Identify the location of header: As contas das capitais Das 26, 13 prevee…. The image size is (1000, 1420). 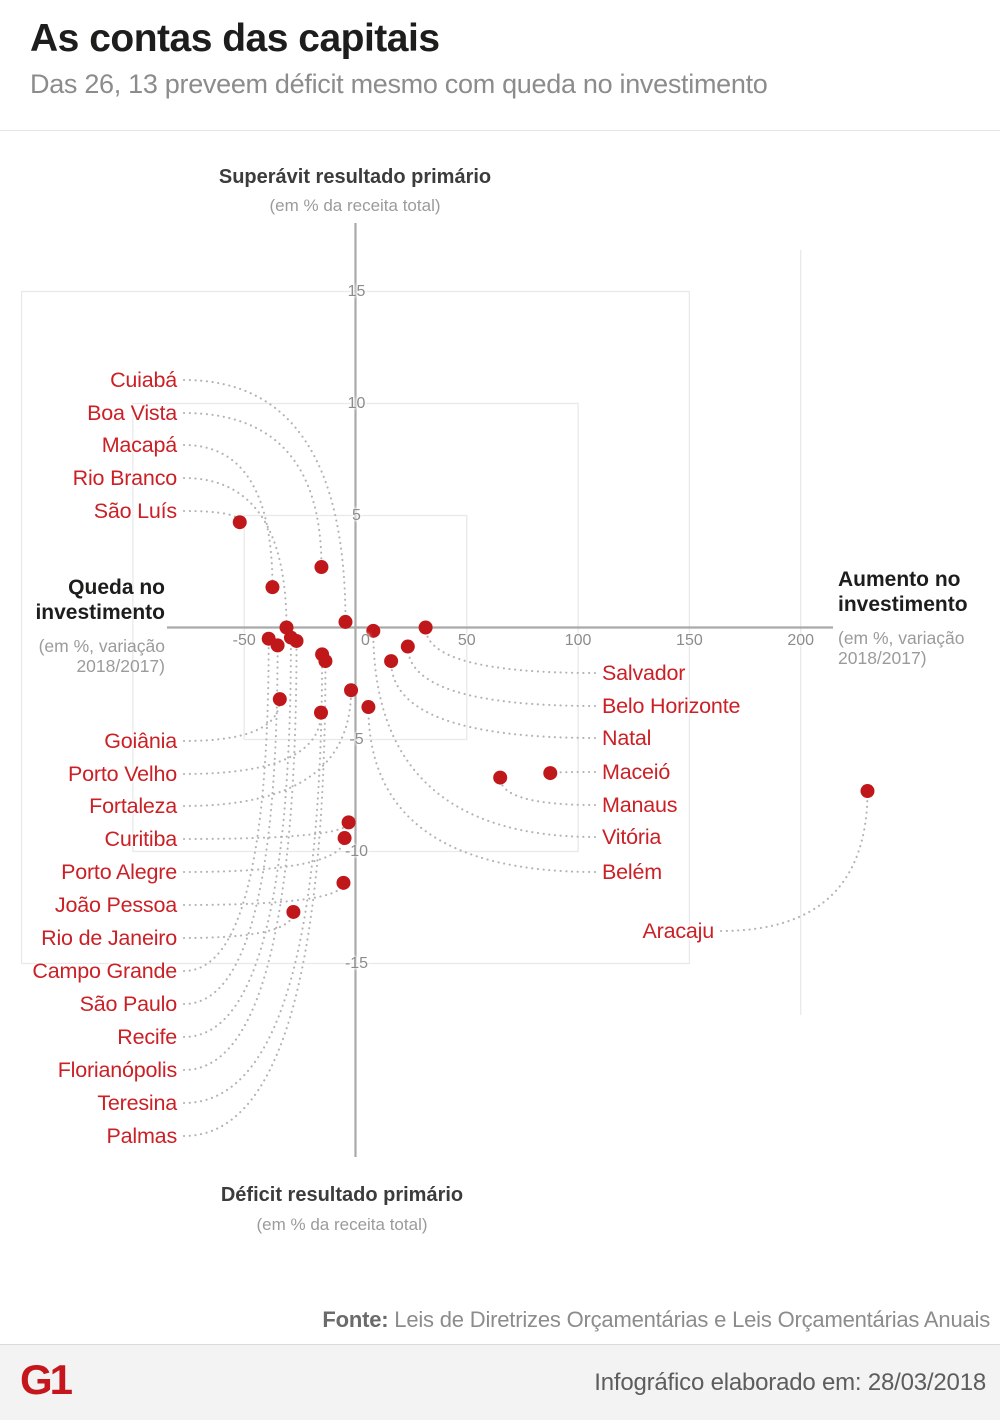
(500, 58).